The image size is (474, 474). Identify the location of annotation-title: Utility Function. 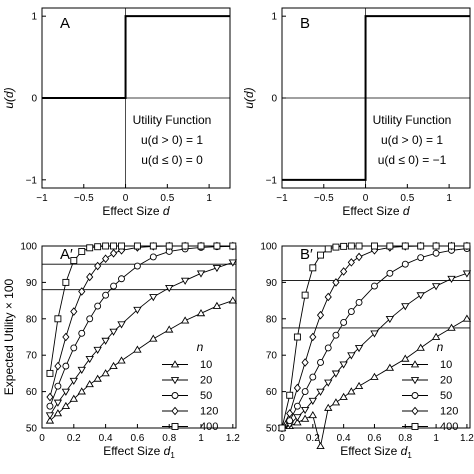
(172, 120).